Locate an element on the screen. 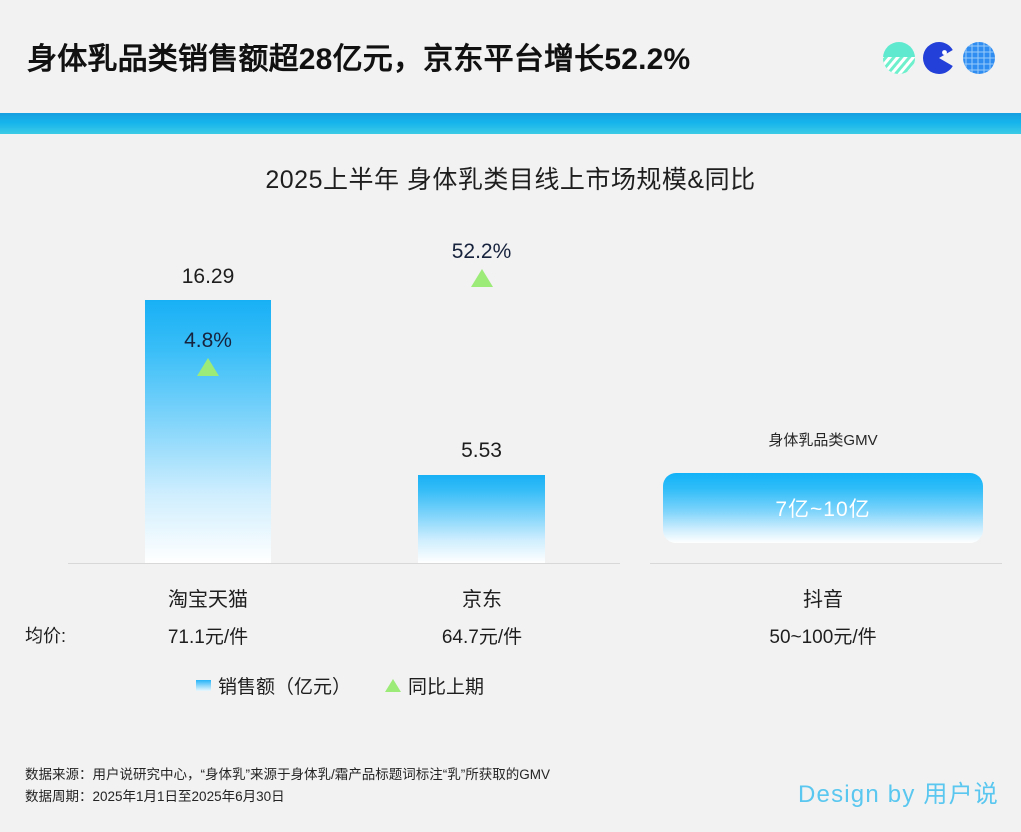 This screenshot has height=832, width=1021. page-header: 身体乳品类销售额超28亿元，京东平台增长52.2% is located at coordinates (510, 56).